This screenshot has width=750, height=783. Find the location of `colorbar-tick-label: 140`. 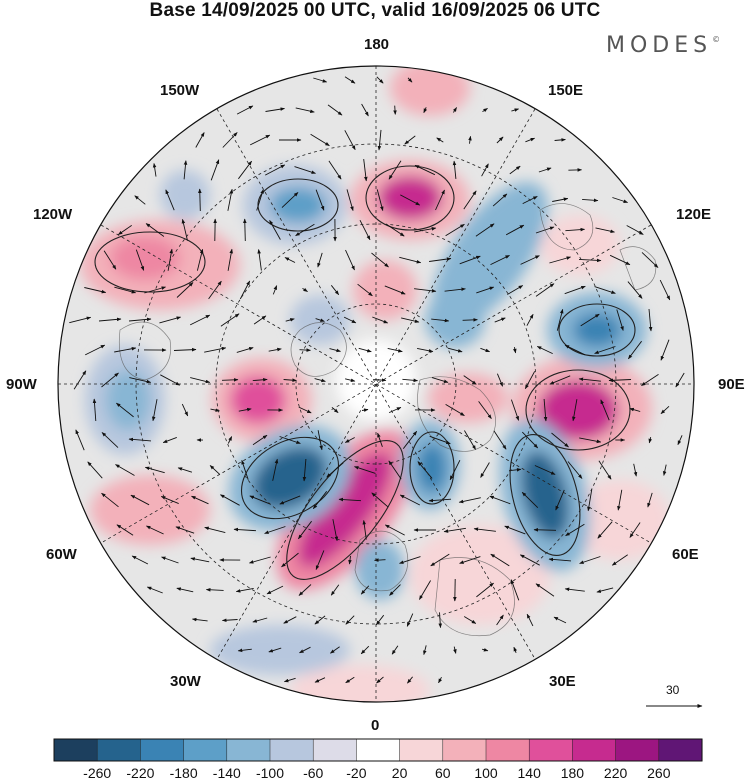

colorbar-tick-label: 140 is located at coordinates (529, 773).